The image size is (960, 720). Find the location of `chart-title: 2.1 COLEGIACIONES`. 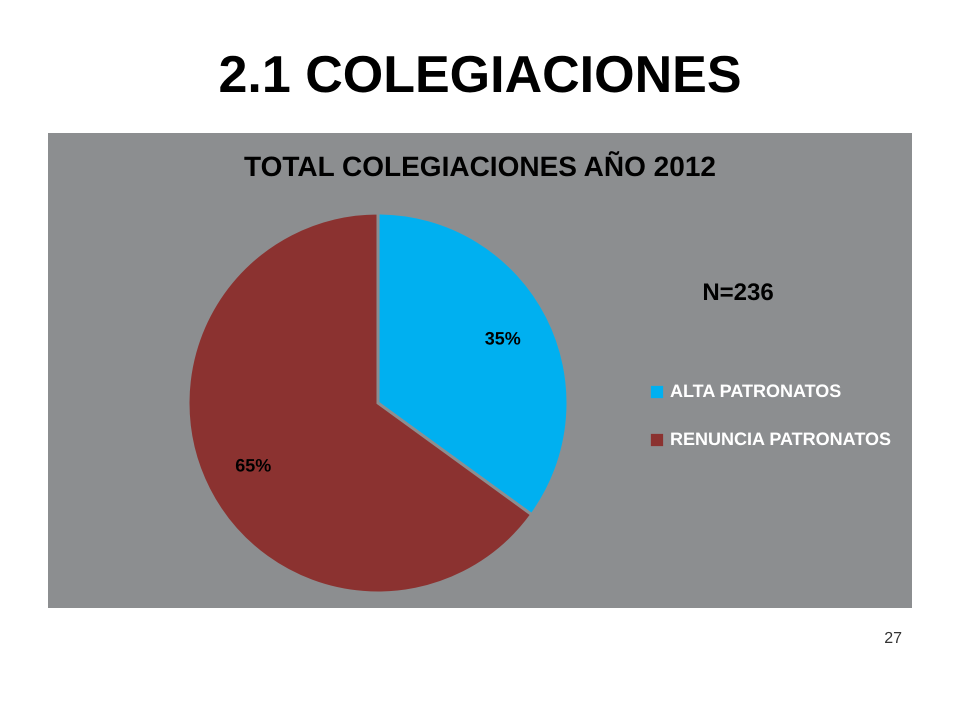

chart-title: 2.1 COLEGIACIONES is located at coordinates (480, 75).